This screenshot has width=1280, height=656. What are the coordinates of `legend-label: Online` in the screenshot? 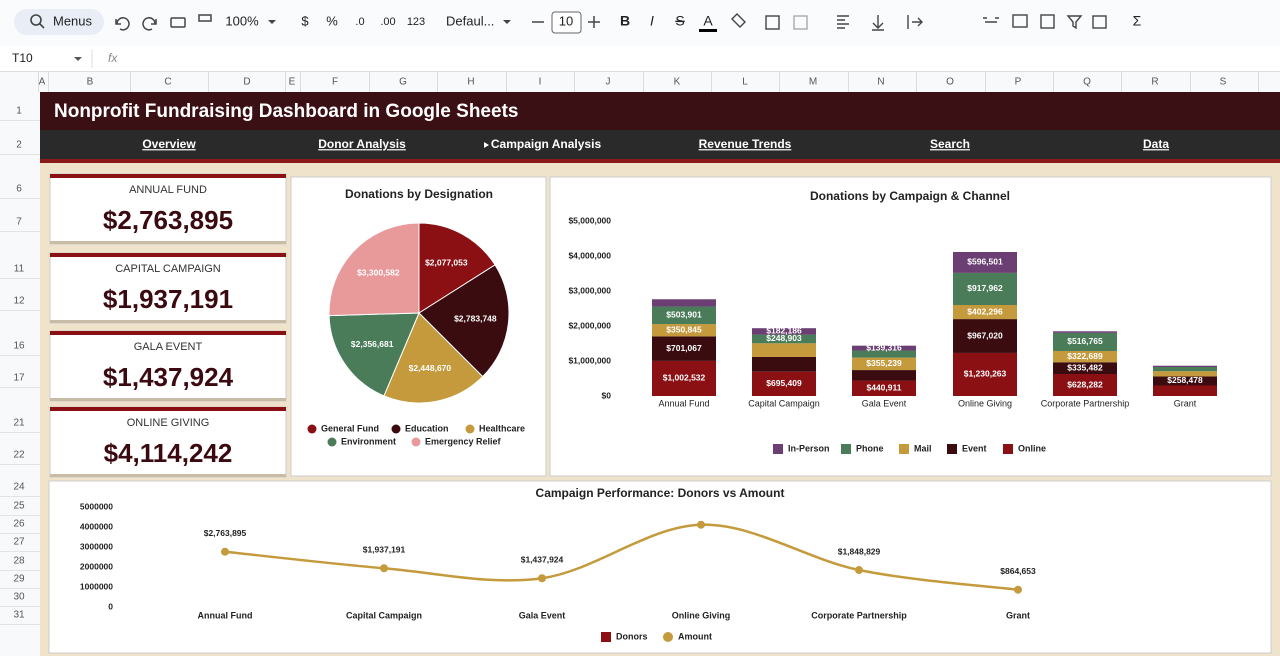 It's located at (1032, 448).